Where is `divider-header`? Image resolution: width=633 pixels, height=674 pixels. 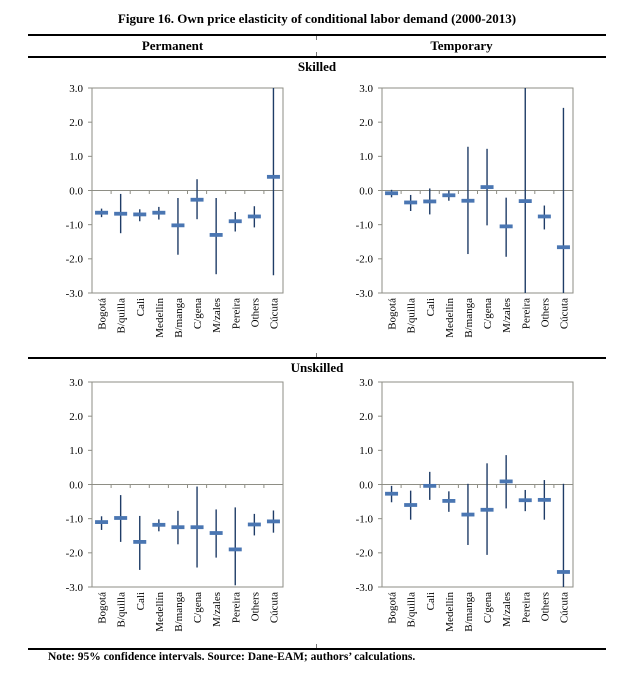
divider-header is located at coordinates (317, 57).